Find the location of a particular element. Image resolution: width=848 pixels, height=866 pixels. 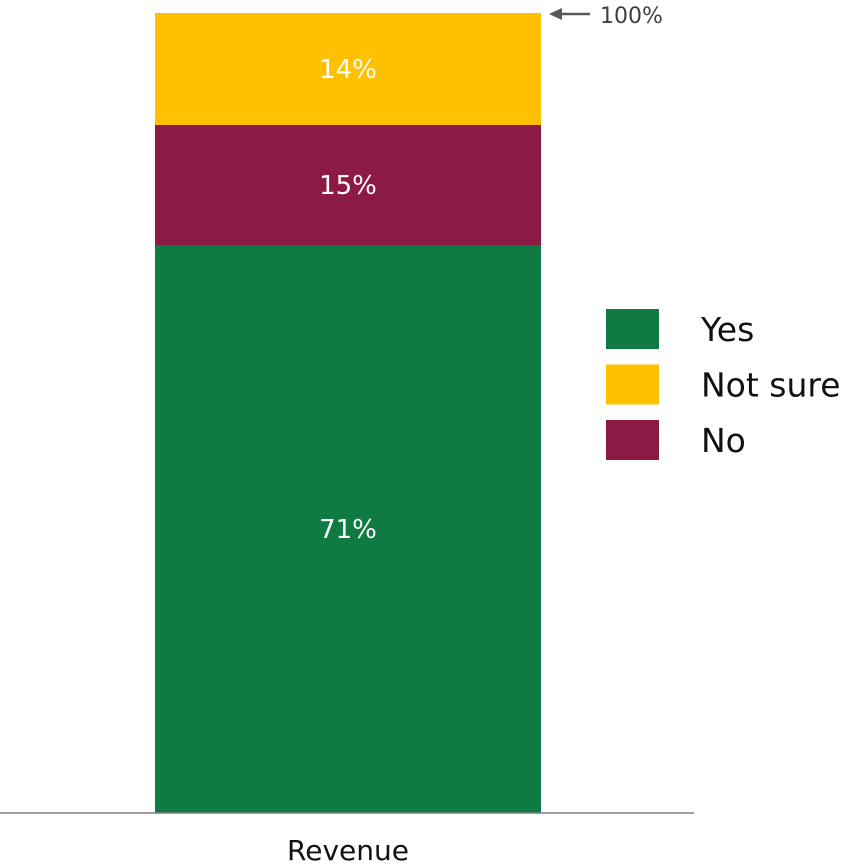

segment-labels: 71% 15% 14% is located at coordinates (348, 300).